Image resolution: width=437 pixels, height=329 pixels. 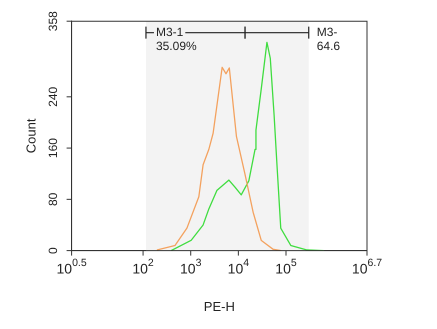 I want to click on y-tick-label: 0, so click(x=53, y=250).